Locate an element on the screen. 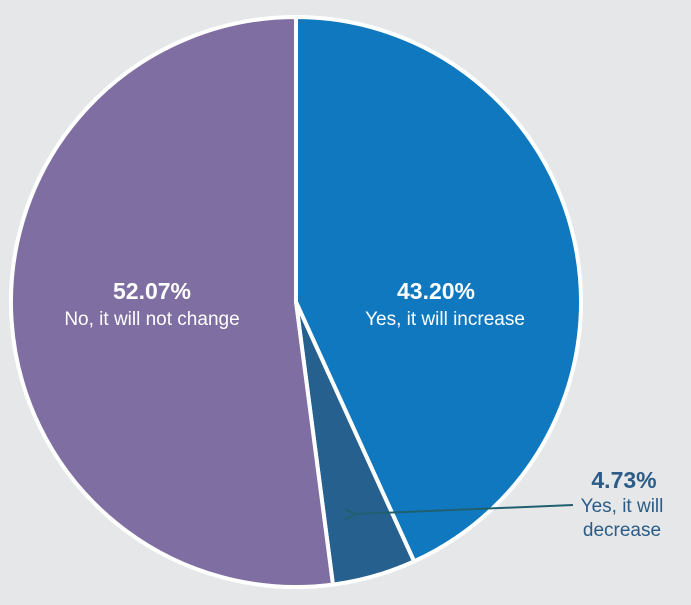 The image size is (691, 605). slice-name-label-increase: Yes, it will increase is located at coordinates (445, 319).